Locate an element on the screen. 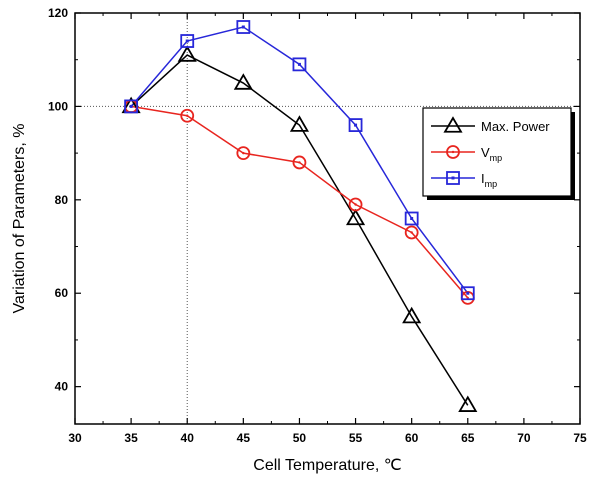 This screenshot has width=597, height=479. x-tick-label: 30 is located at coordinates (75, 438).